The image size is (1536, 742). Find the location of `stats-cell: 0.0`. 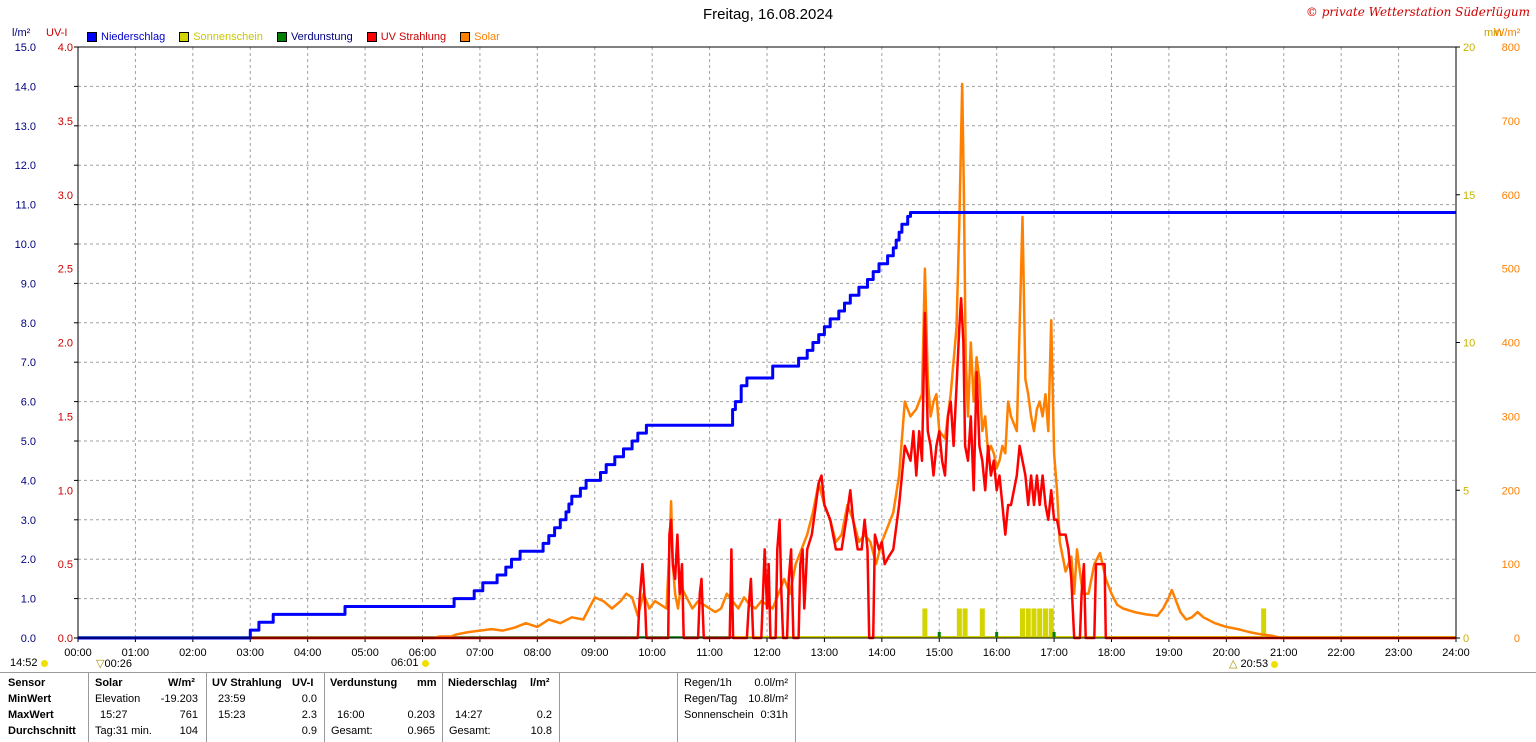

stats-cell: 0.0 is located at coordinates (309, 699).